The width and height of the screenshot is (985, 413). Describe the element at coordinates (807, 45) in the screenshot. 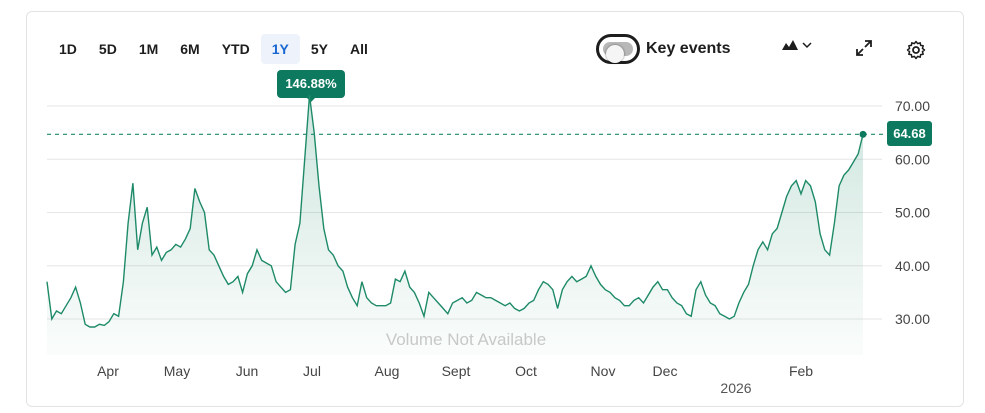

I see `chevron-down-icon` at that location.